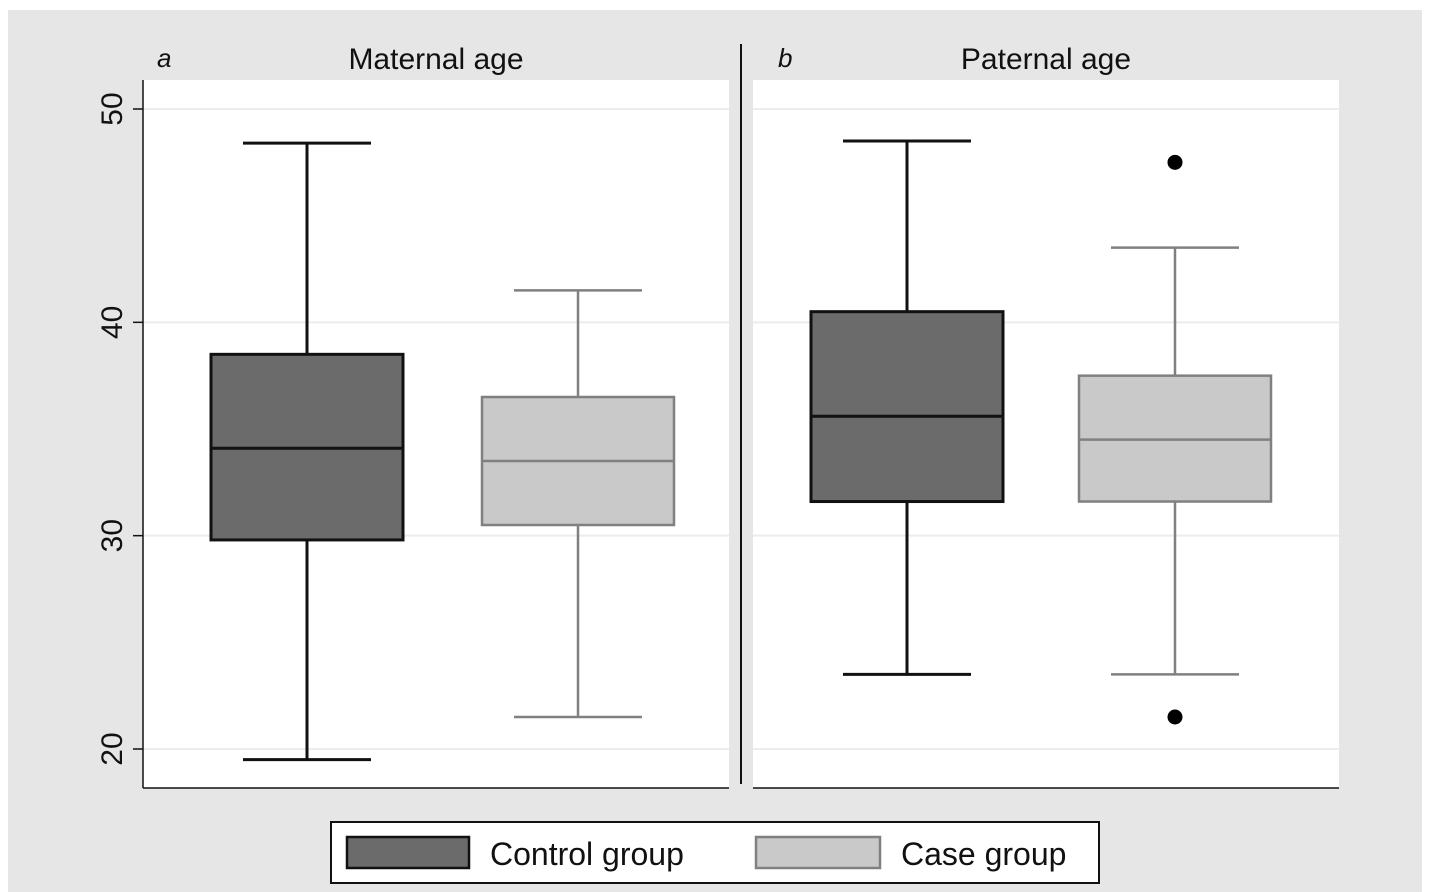 This screenshot has width=1430, height=892. I want to click on box-a-control, so click(307, 451).